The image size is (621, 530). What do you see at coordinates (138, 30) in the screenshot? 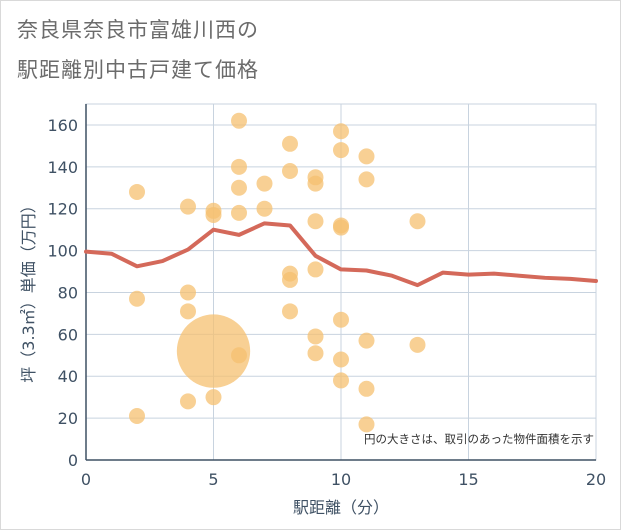
I see `chart-title-line1: 奈良県奈良市富雄川西の` at bounding box center [138, 30].